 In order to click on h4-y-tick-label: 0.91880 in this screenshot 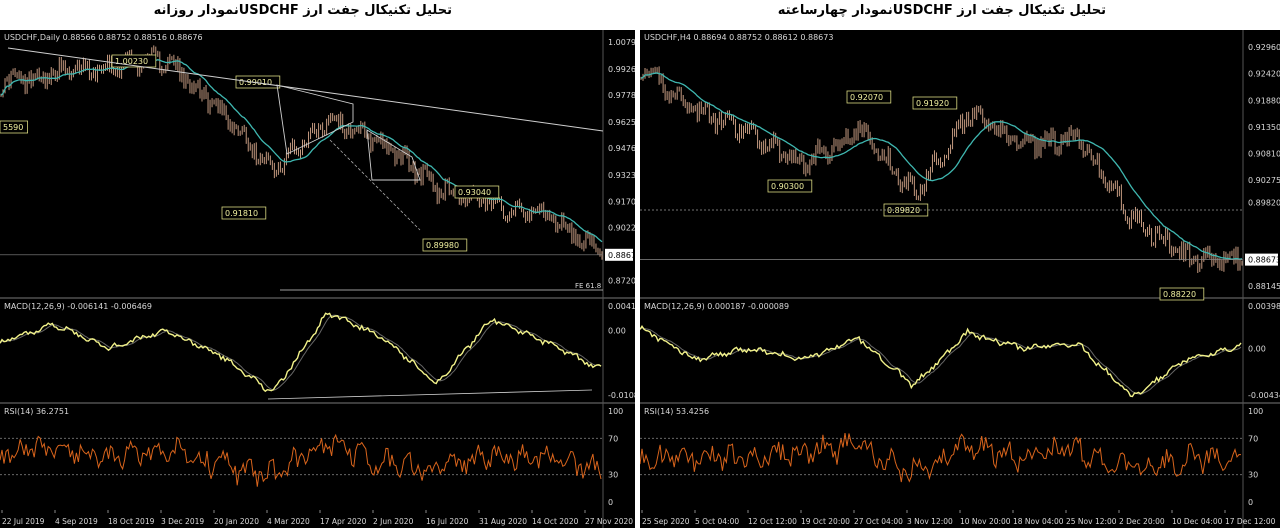, I will do `click(1264, 100)`.